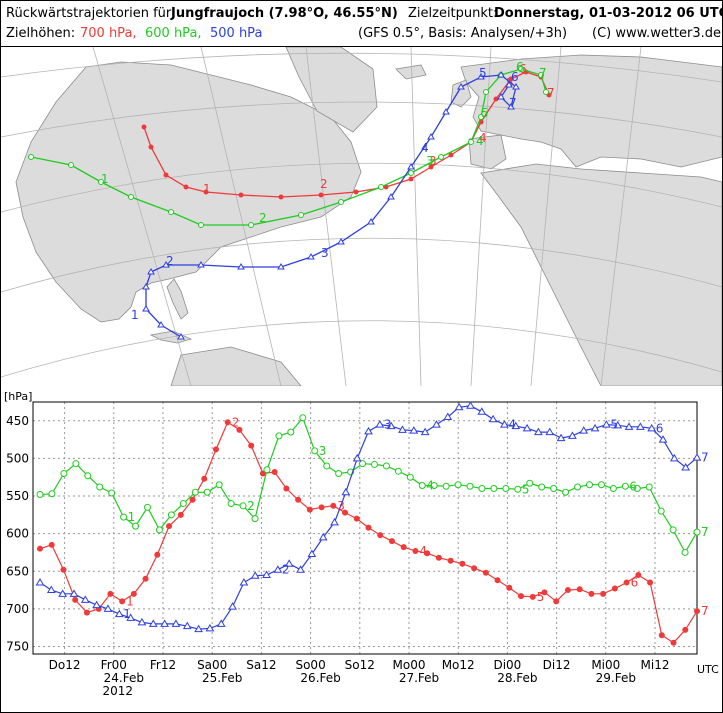  I want to click on y-tick-label: 750, so click(17, 646).